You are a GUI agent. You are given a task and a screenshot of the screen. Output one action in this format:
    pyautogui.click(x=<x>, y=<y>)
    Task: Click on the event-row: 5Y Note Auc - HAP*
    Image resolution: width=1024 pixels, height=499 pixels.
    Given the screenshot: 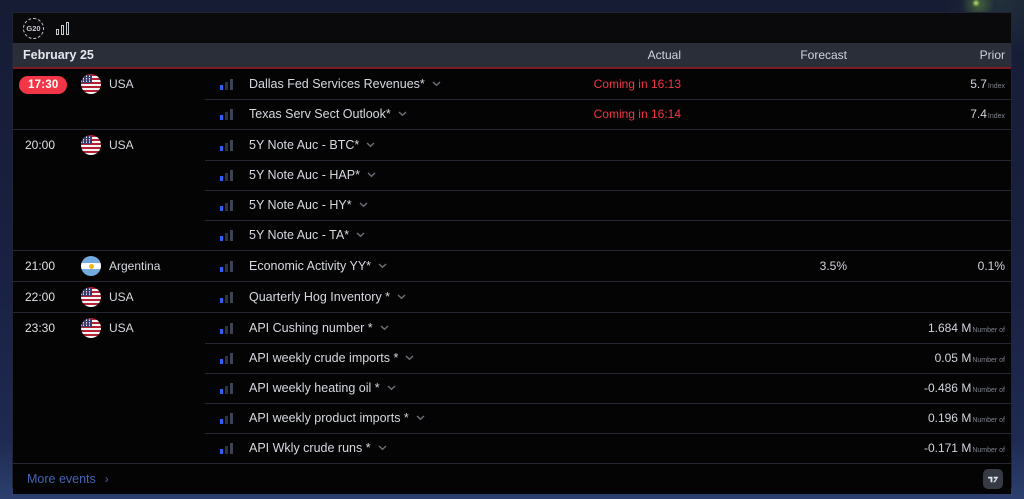 What is the action you would take?
    pyautogui.click(x=512, y=175)
    